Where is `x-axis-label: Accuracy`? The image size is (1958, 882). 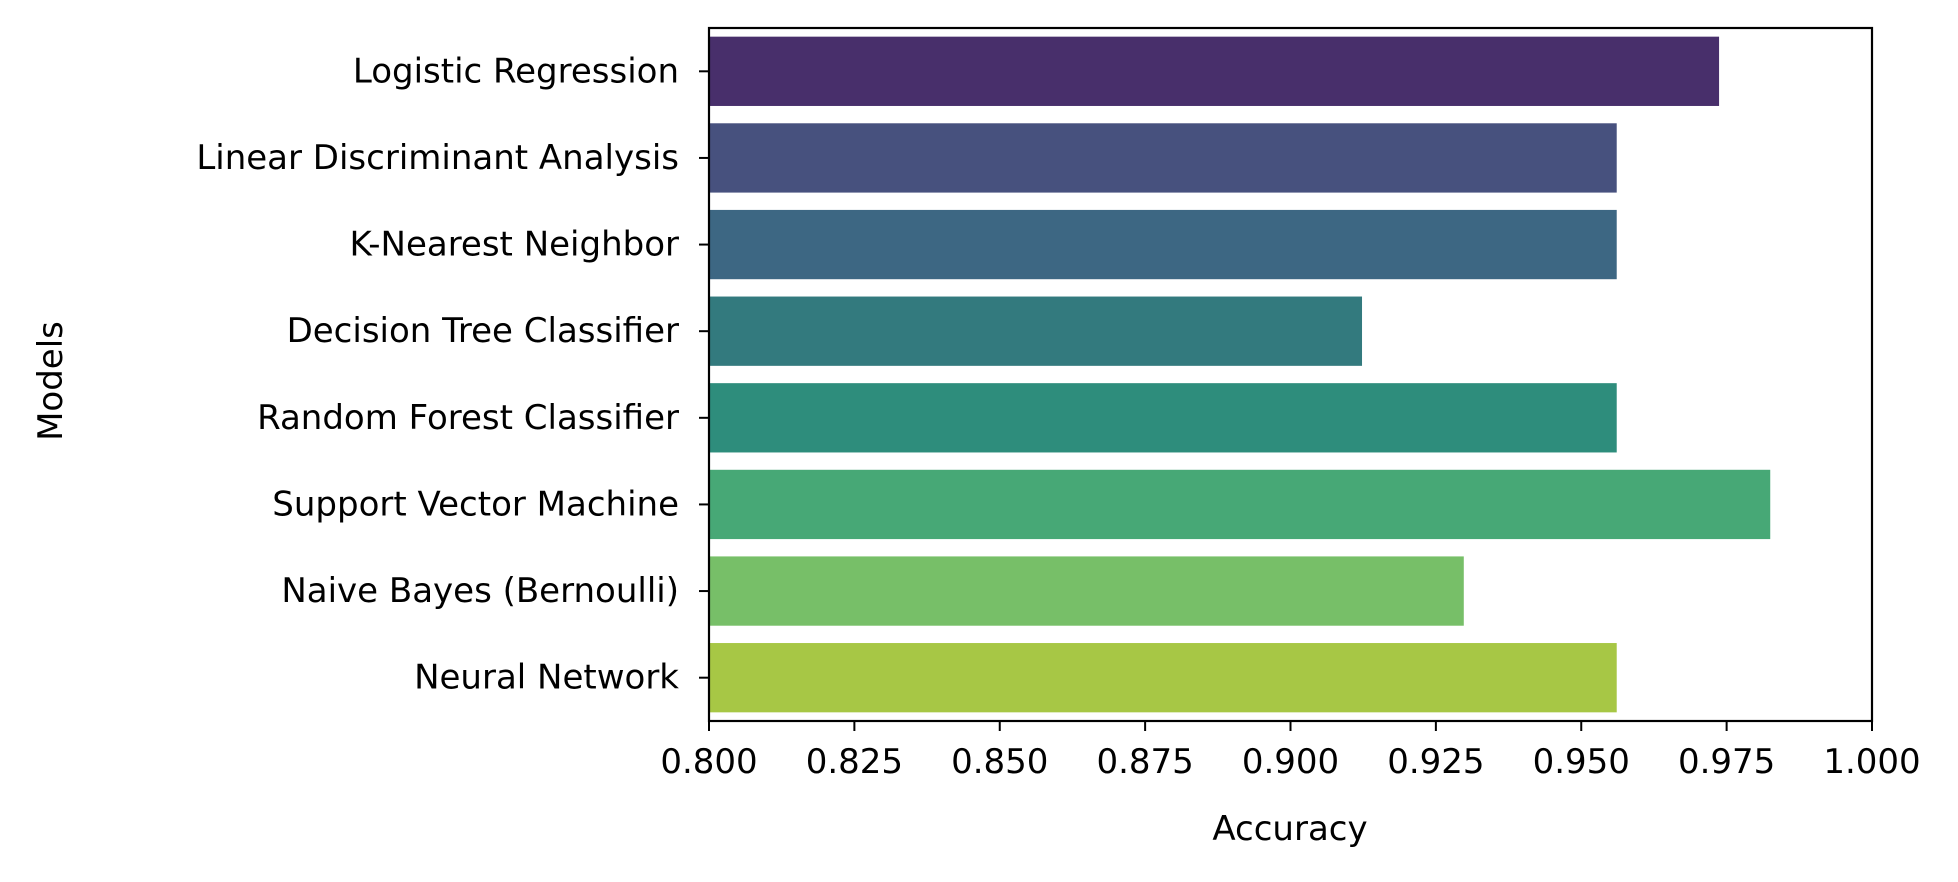
x-axis-label: Accuracy is located at coordinates (1289, 829).